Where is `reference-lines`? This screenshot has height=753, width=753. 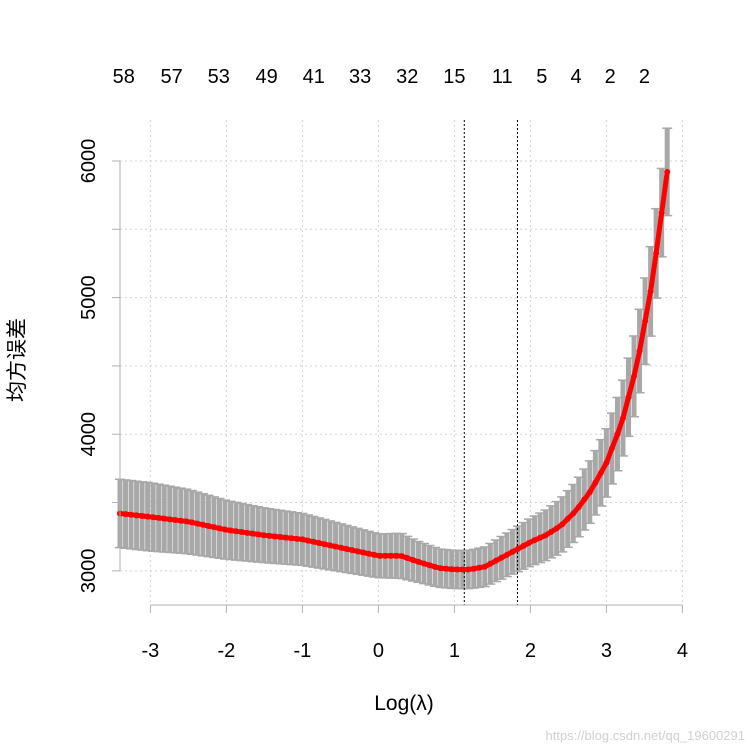 reference-lines is located at coordinates (490, 362).